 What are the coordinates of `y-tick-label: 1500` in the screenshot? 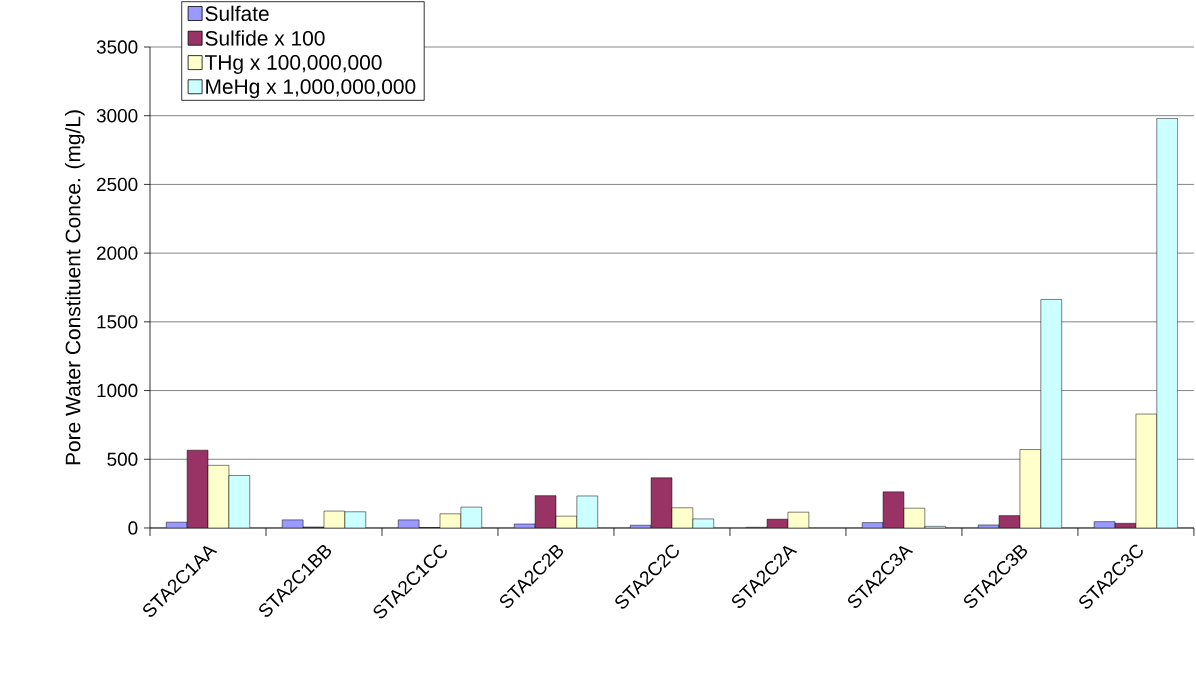 It's located at (117, 322).